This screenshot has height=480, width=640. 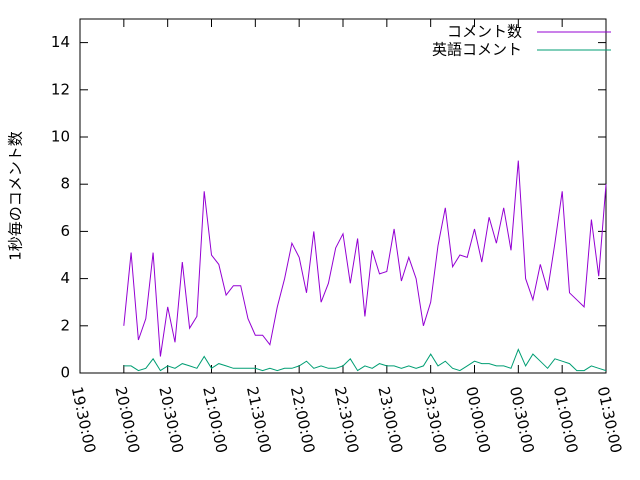 I want to click on x-tick-label: 21:30:00, so click(x=259, y=420).